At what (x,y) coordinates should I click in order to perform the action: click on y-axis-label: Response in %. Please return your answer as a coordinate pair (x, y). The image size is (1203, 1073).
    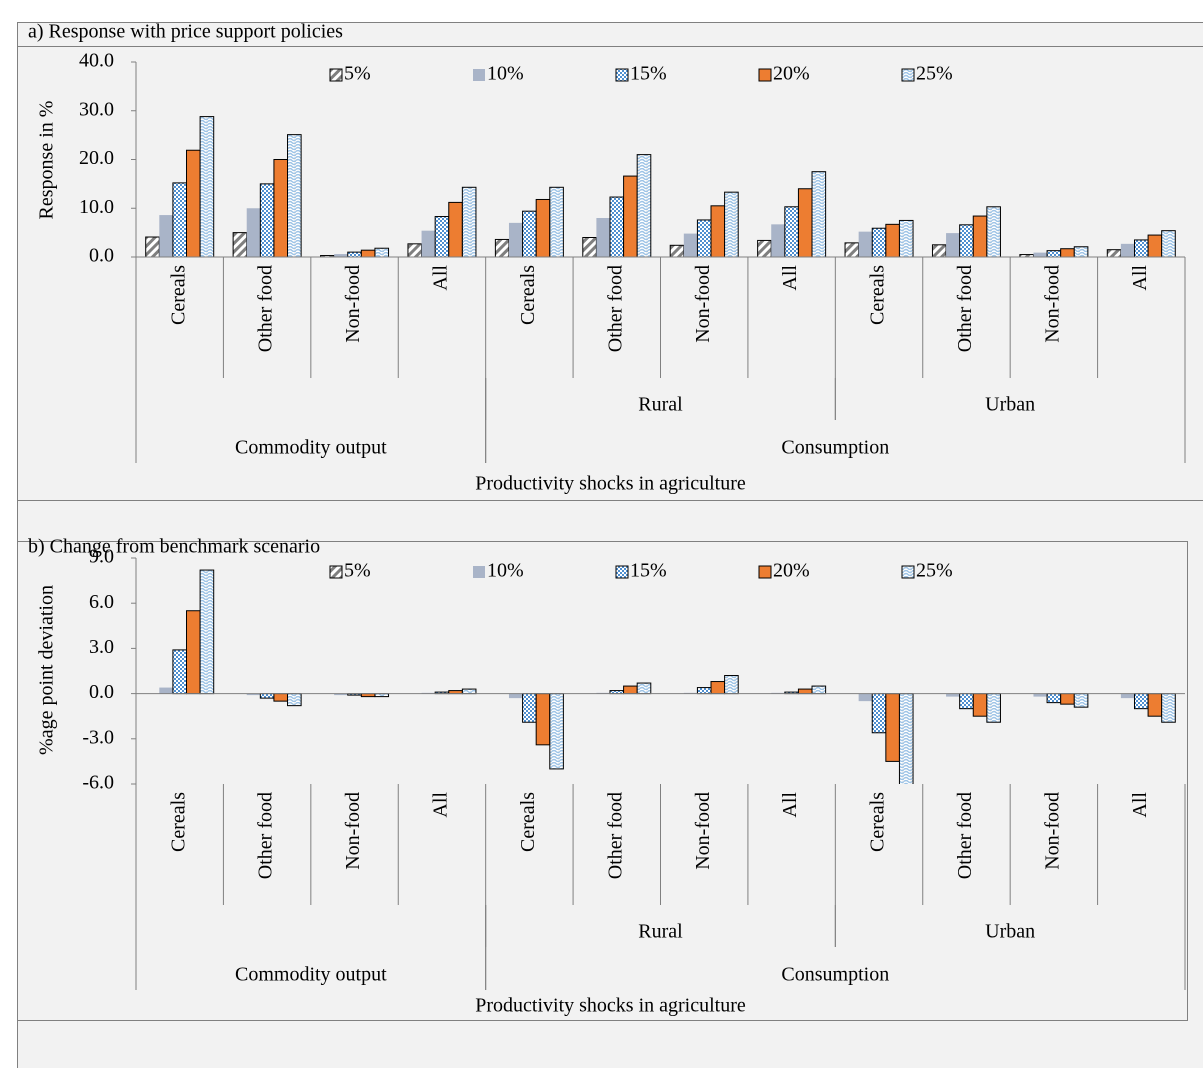
    Looking at the image, I should click on (47, 160).